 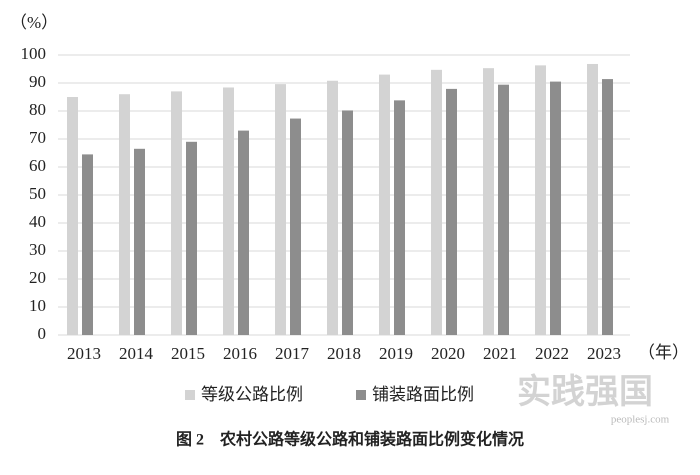 I want to click on x-tick-label: 2013, so click(x=84, y=353).